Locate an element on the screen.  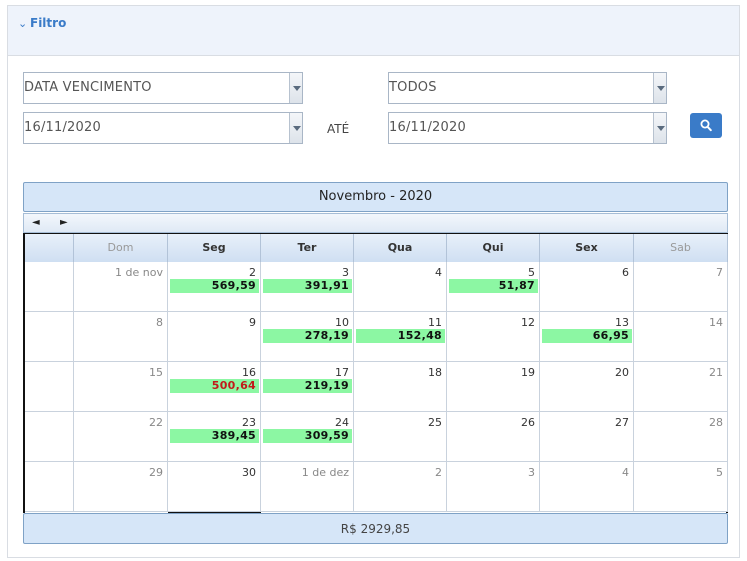
day-cell: 12 is located at coordinates (493, 337).